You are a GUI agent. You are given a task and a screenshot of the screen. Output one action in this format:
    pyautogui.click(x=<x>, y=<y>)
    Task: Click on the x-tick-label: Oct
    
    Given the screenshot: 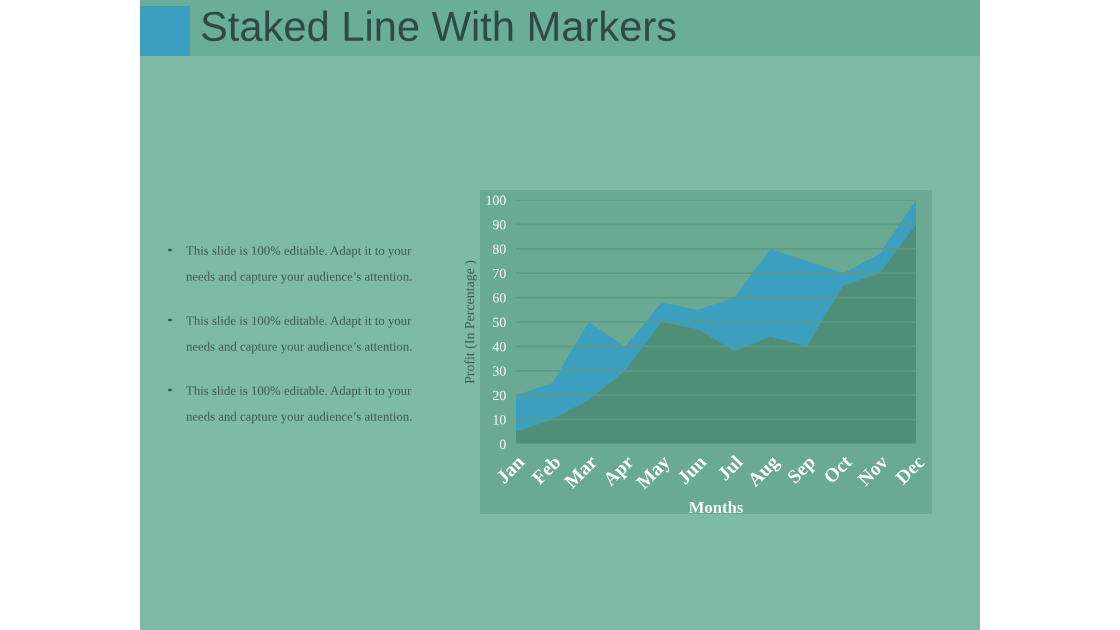 What is the action you would take?
    pyautogui.click(x=838, y=469)
    